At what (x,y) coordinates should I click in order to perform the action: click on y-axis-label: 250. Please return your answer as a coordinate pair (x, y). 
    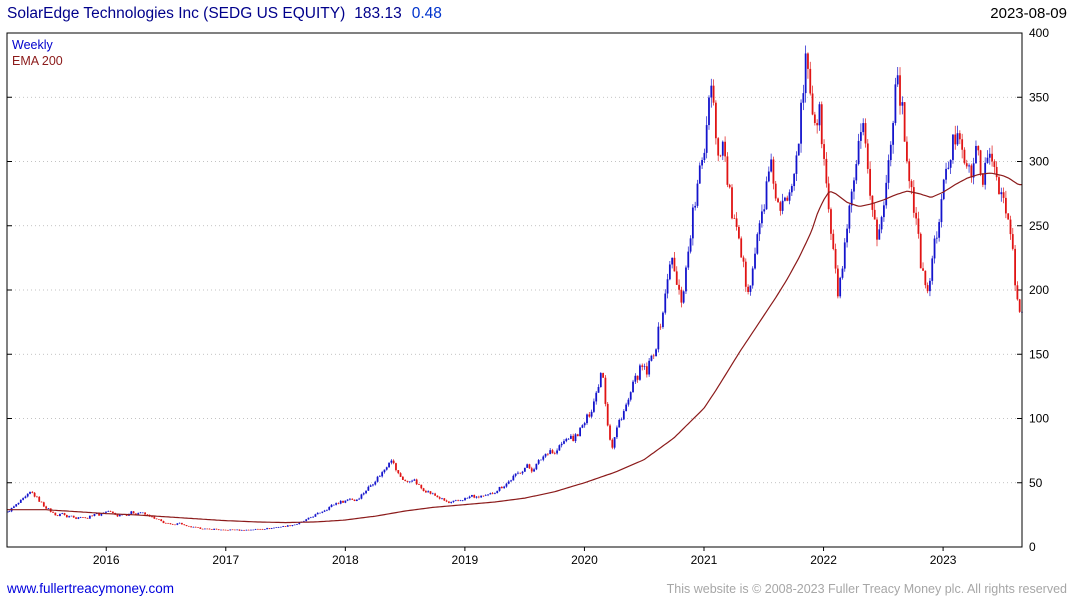
    Looking at the image, I should click on (1039, 226).